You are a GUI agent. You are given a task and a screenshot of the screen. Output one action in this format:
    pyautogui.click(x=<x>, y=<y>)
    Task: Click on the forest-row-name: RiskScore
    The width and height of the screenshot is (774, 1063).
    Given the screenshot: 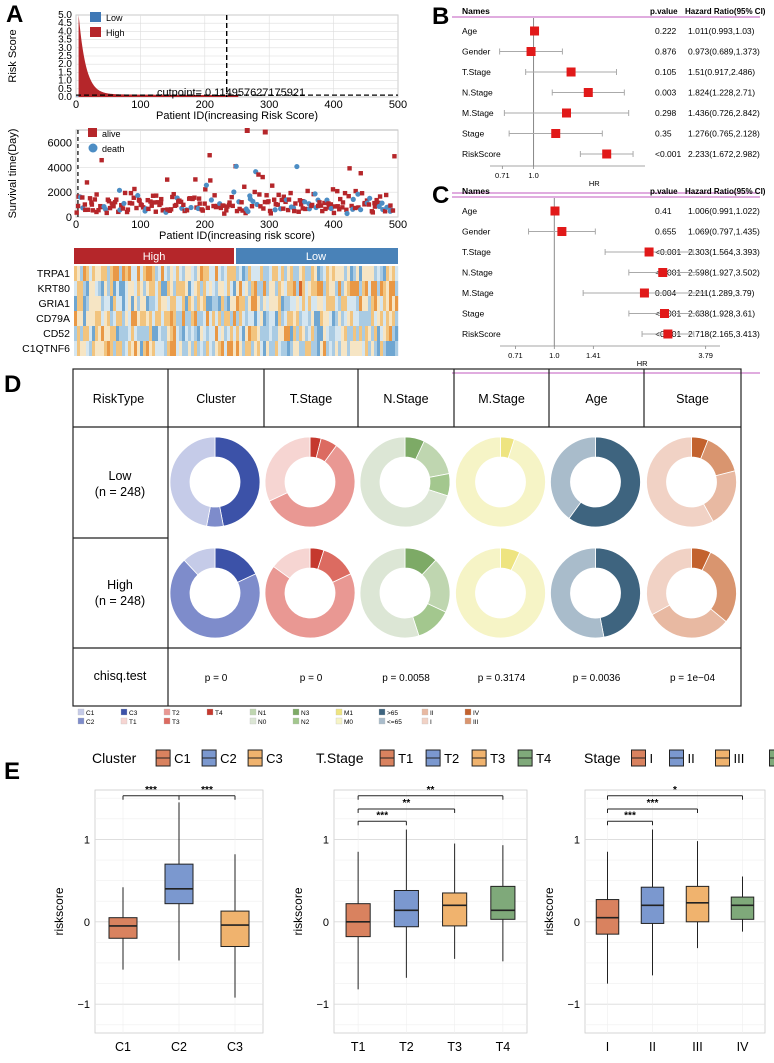 What is the action you would take?
    pyautogui.click(x=481, y=334)
    